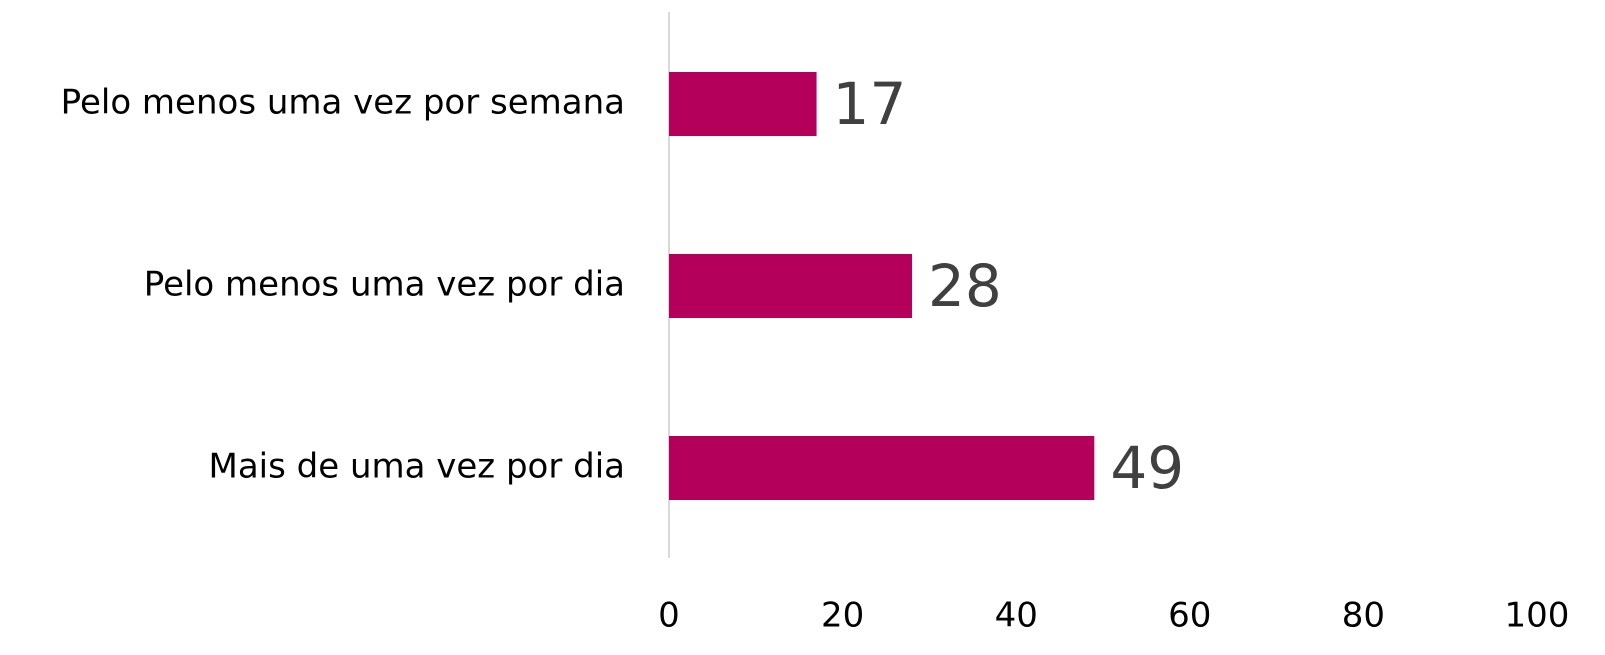  I want to click on data-label: 17, so click(870, 104).